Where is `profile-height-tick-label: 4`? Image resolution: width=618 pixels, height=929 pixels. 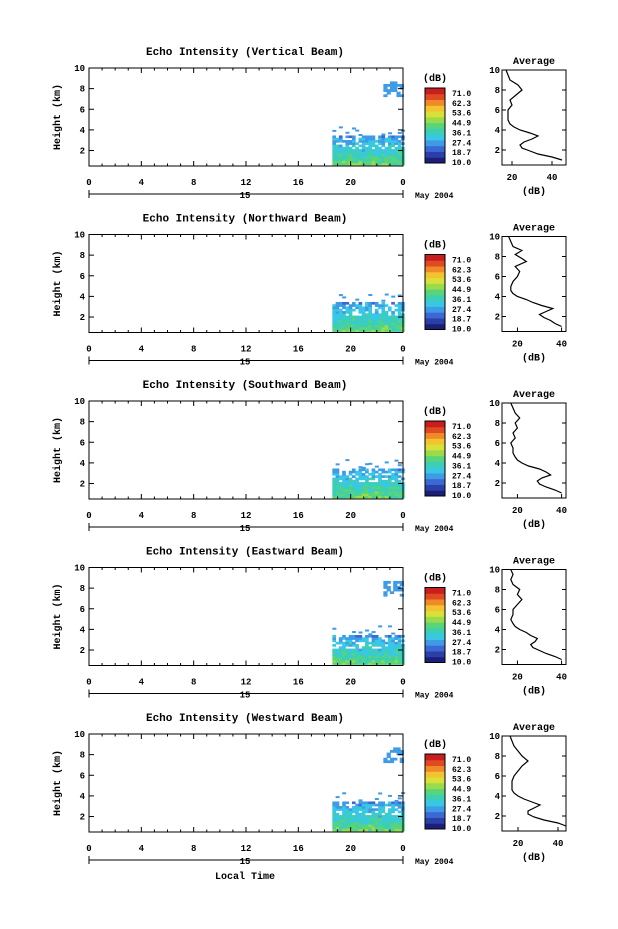 profile-height-tick-label: 4 is located at coordinates (498, 131).